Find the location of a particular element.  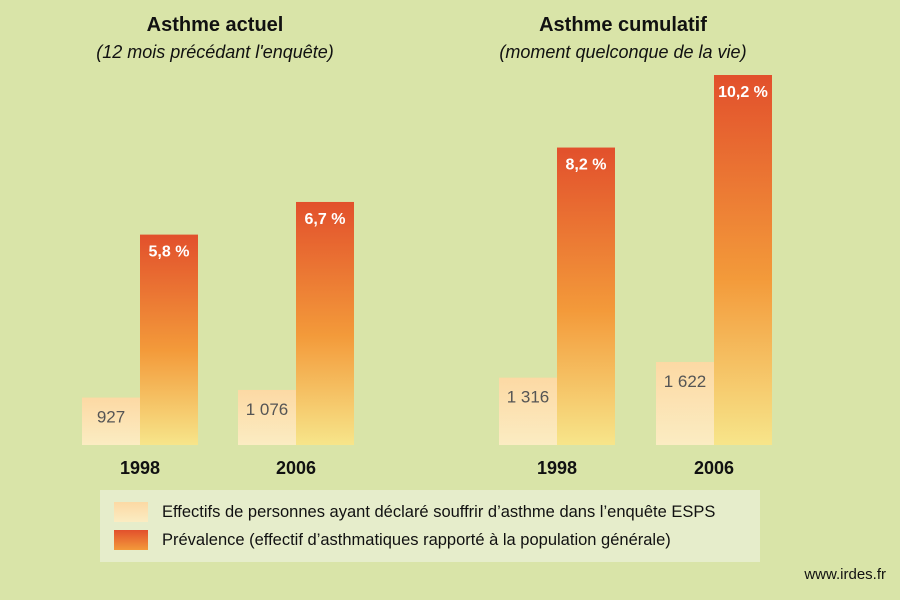

chart-title: Asthme actuel is located at coordinates (215, 25).